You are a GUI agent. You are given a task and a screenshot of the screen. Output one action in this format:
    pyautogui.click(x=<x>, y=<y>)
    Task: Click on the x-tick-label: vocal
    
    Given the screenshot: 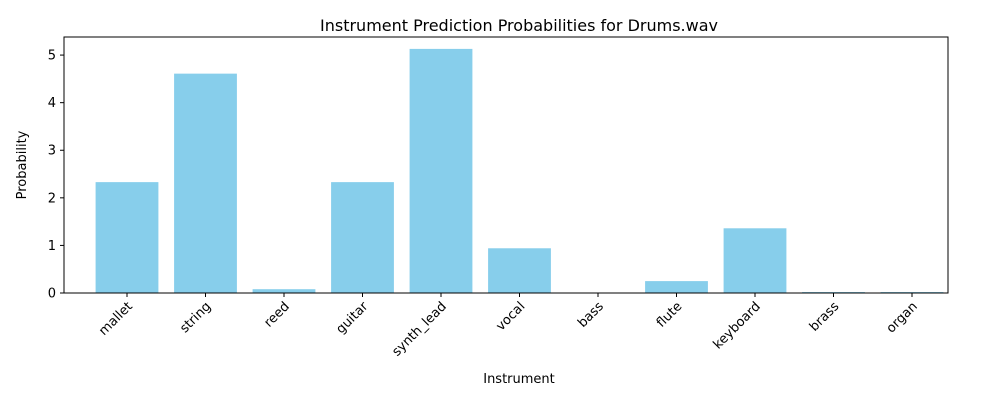 What is the action you would take?
    pyautogui.click(x=510, y=316)
    